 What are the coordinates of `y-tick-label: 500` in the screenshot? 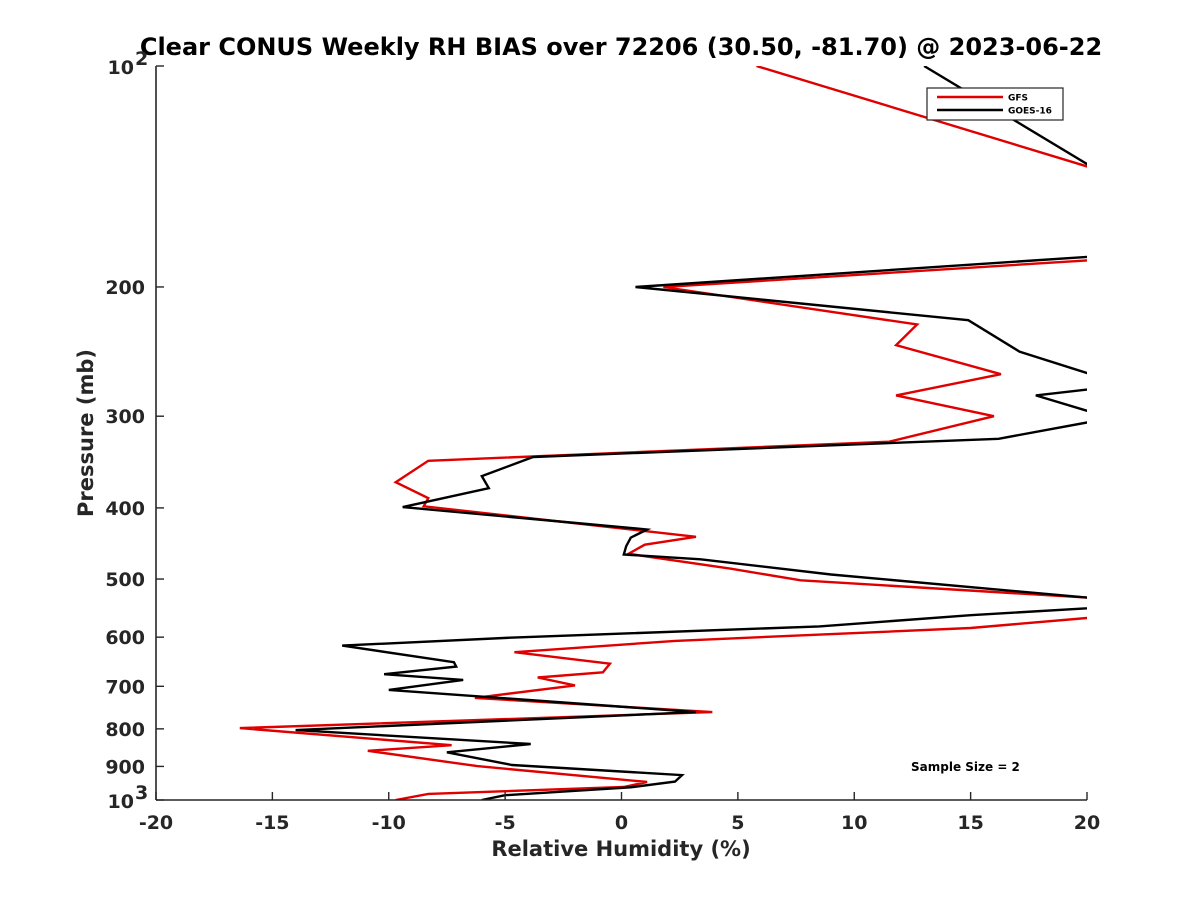 It's located at (125, 580).